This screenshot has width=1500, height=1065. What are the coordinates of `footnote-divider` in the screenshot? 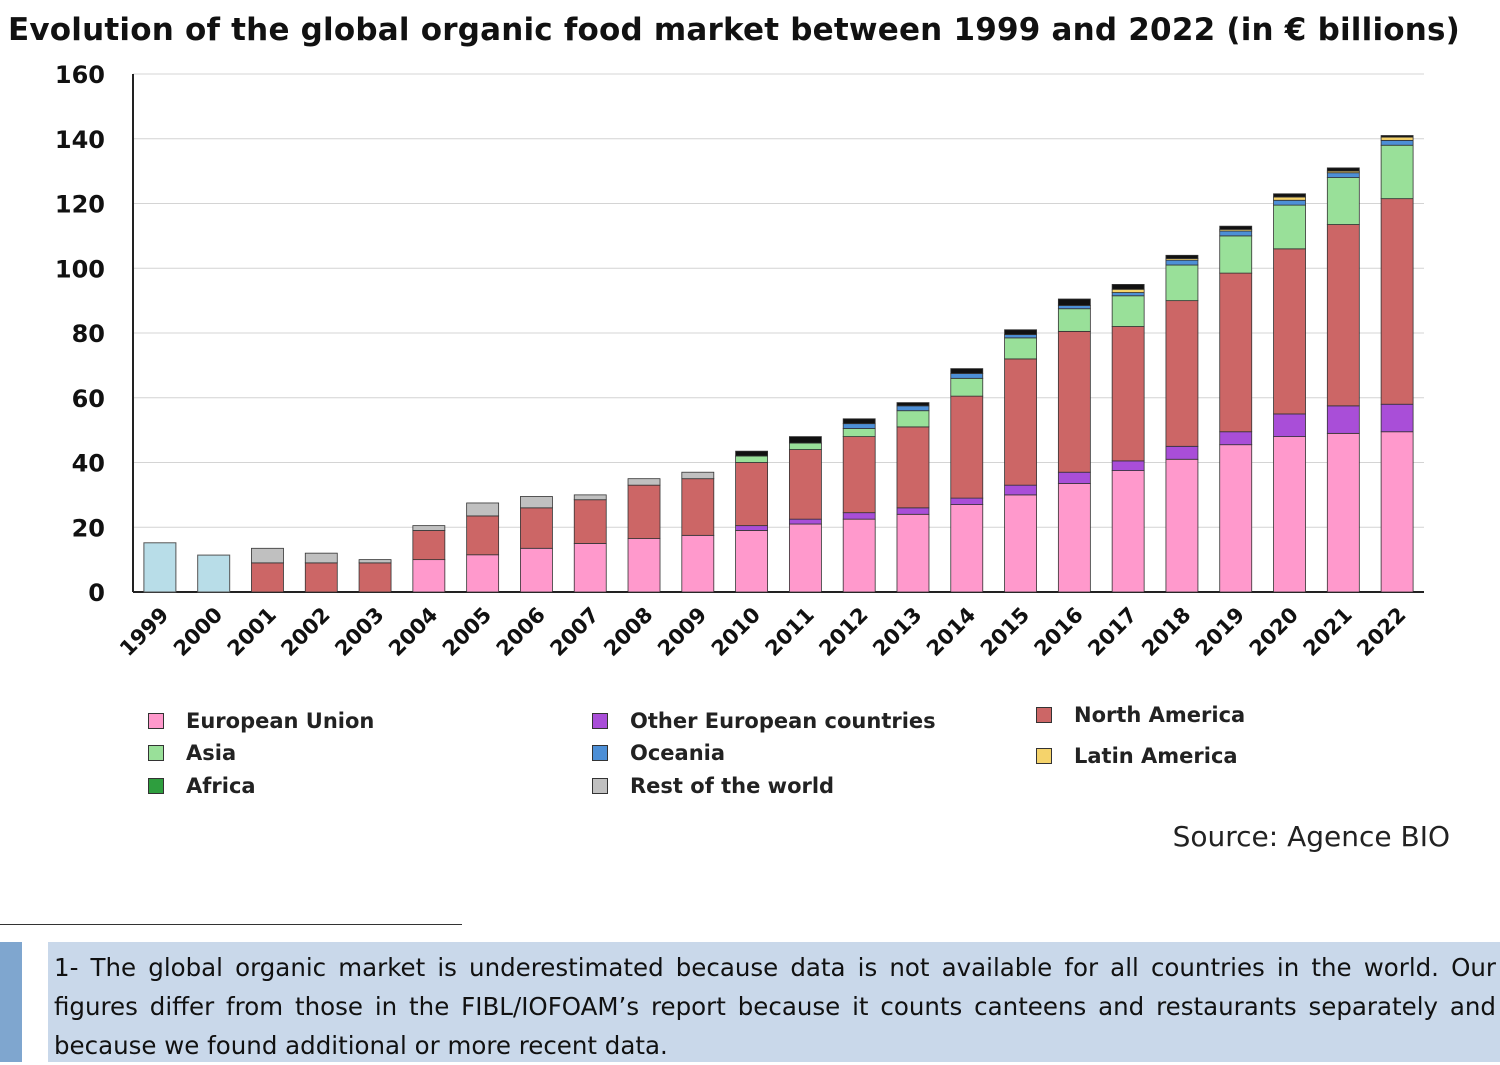 It's located at (231, 924).